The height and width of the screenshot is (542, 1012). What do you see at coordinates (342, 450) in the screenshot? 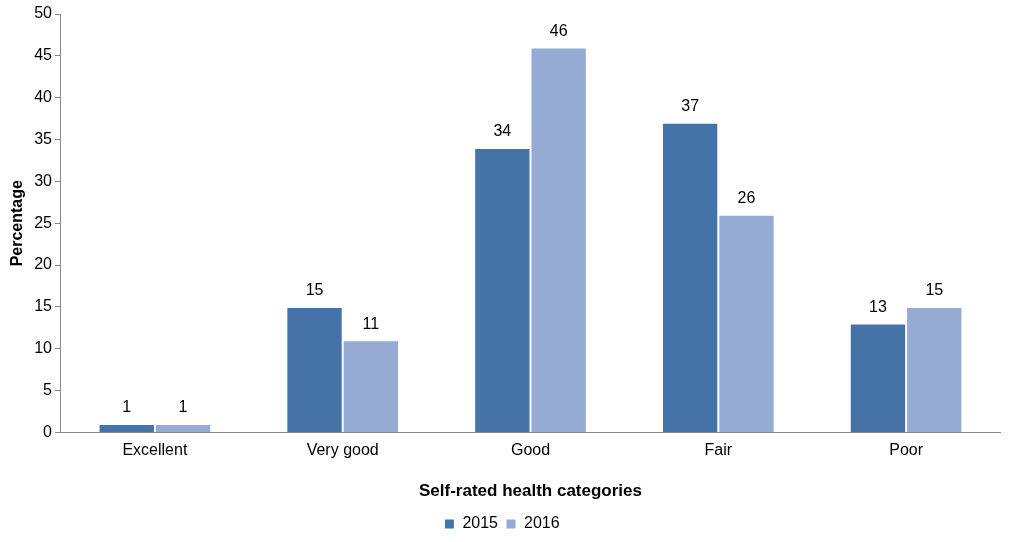
I see `x-tick-label: Very good` at bounding box center [342, 450].